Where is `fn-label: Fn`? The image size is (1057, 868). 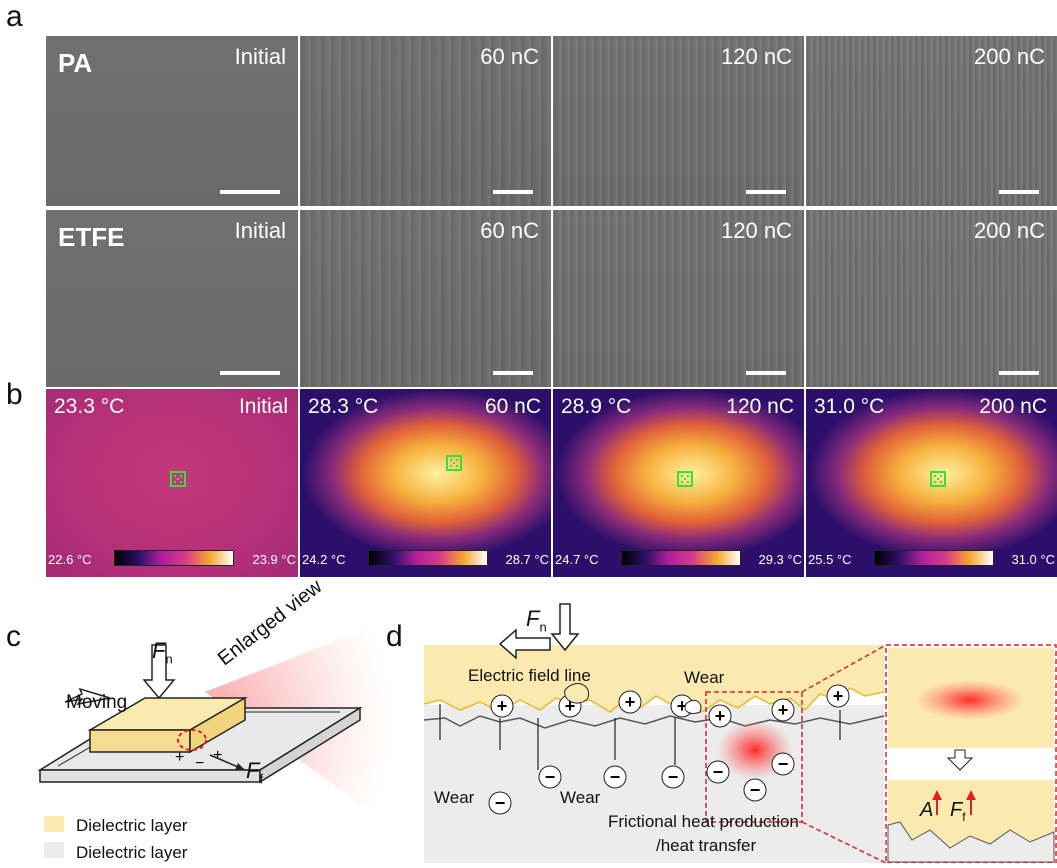
fn-label: Fn is located at coordinates (162, 652).